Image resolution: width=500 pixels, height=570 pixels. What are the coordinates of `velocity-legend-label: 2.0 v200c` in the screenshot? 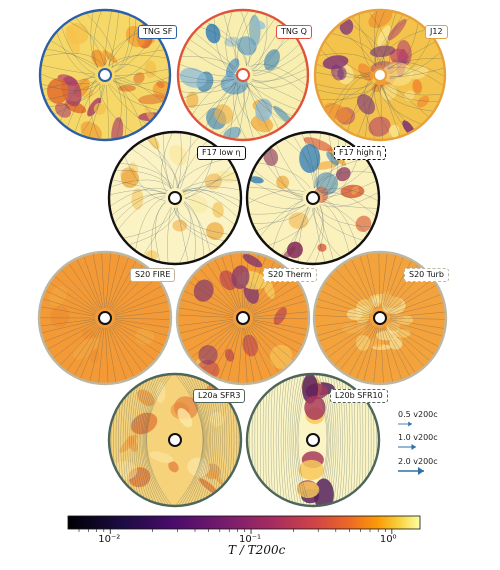 It's located at (418, 461).